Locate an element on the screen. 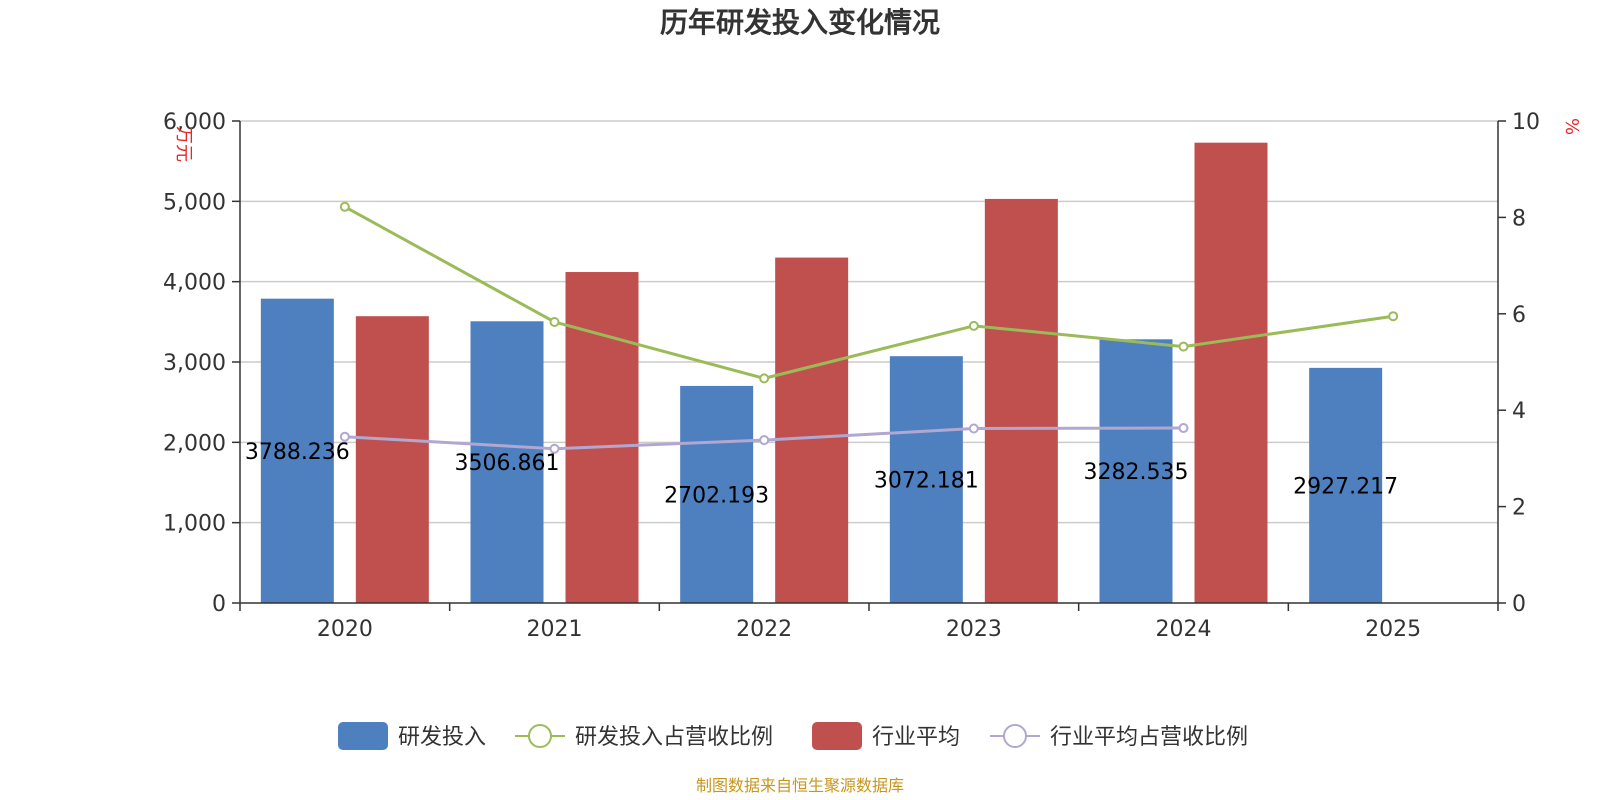 The width and height of the screenshot is (1600, 800). right-tick-label: 2 is located at coordinates (1519, 508).